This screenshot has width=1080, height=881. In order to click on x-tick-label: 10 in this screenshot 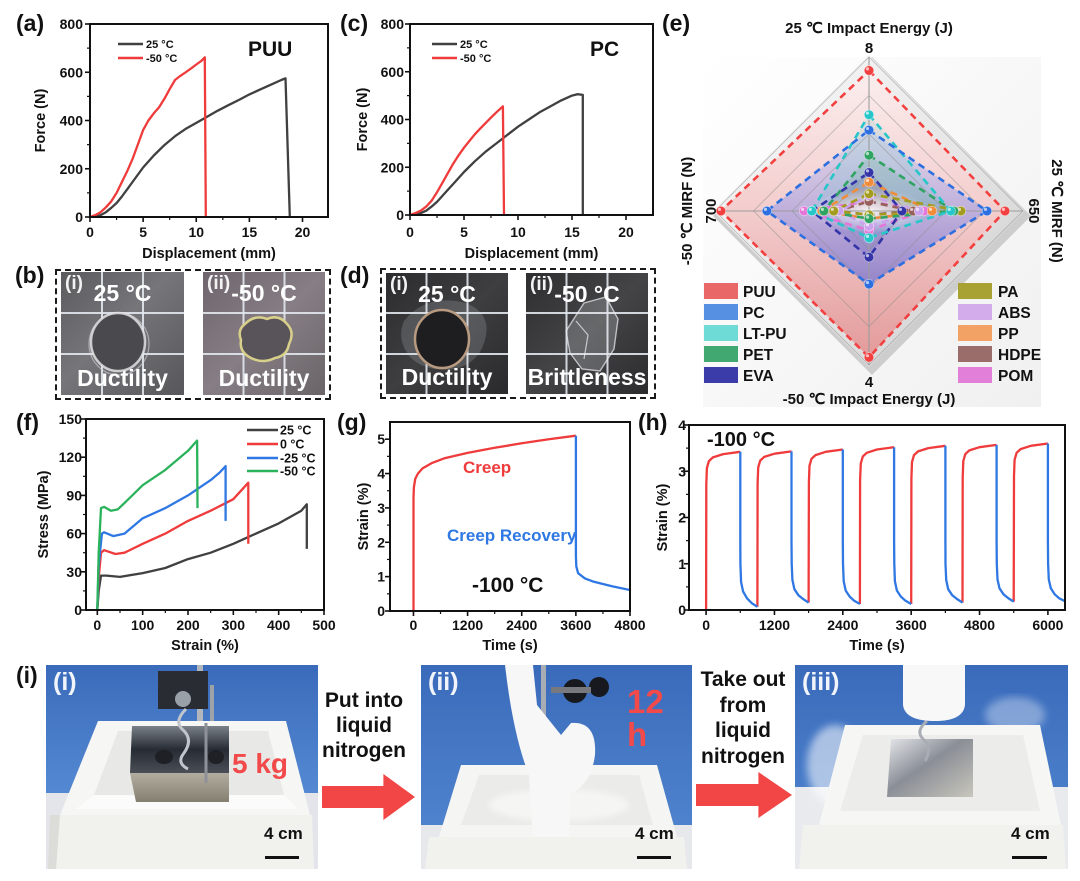, I will do `click(518, 232)`.